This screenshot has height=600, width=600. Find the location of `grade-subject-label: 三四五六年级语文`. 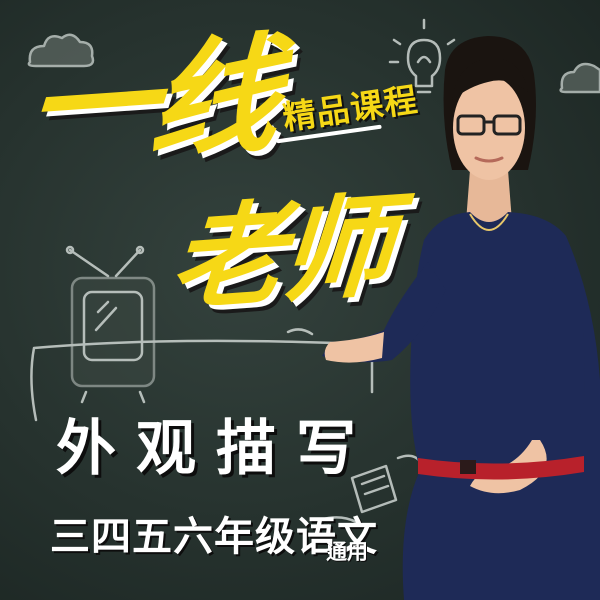

grade-subject-label: 三四五六年级语文 is located at coordinates (214, 537).